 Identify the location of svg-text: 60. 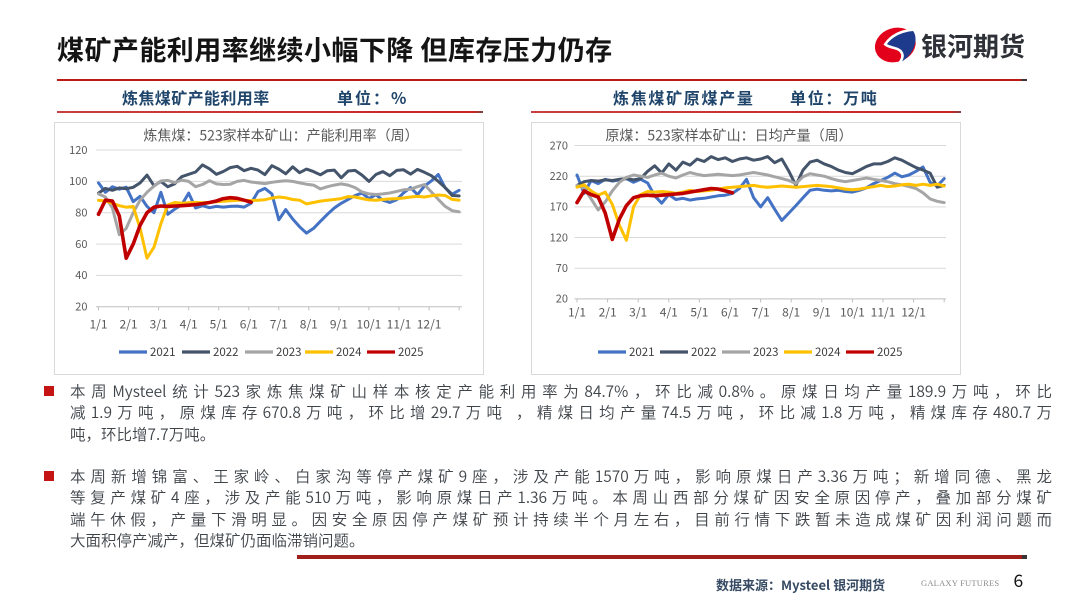
(81, 244).